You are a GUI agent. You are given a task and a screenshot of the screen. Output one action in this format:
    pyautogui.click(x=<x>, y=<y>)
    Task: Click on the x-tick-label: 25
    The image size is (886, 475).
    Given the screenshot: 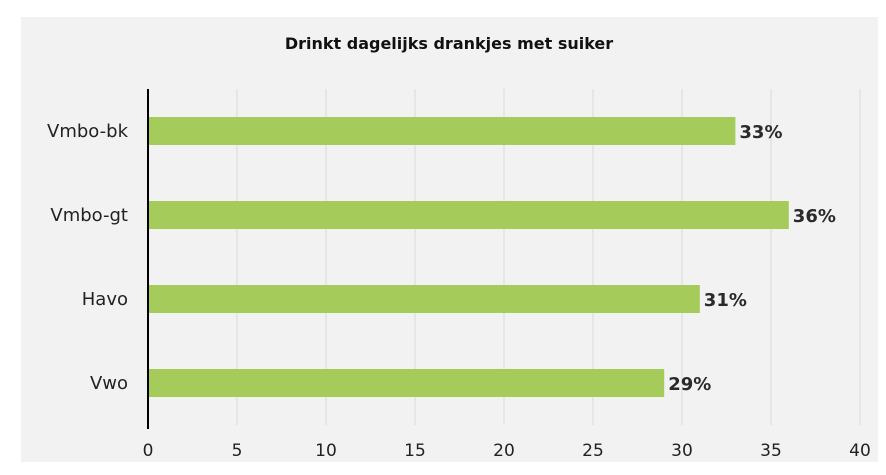 What is the action you would take?
    pyautogui.click(x=593, y=451)
    